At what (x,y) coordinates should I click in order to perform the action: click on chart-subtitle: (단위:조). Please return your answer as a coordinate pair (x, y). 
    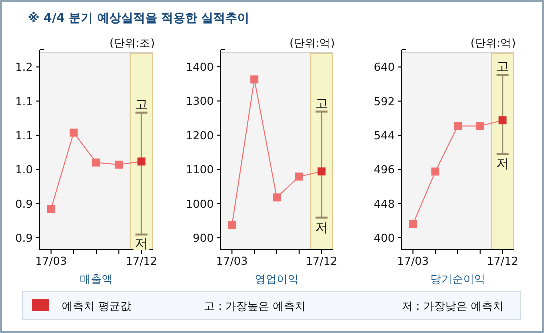
    Looking at the image, I should click on (132, 43).